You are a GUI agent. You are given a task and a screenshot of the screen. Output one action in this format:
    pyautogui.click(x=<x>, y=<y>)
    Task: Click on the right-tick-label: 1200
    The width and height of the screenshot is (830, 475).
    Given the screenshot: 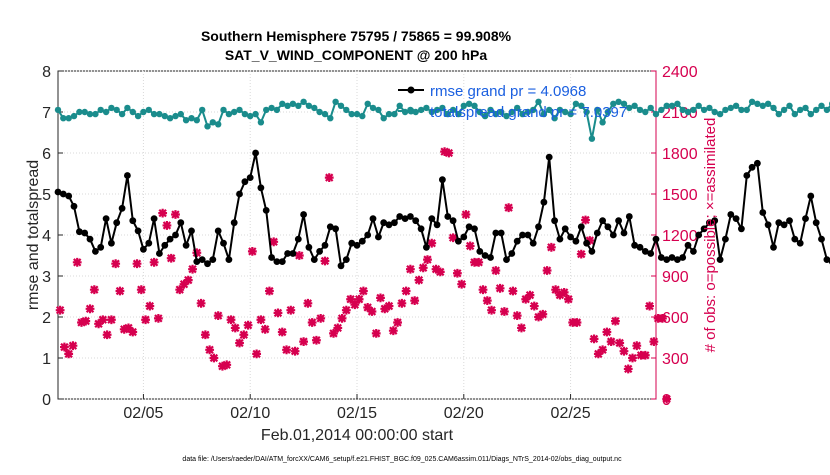 What is the action you would take?
    pyautogui.click(x=680, y=236)
    